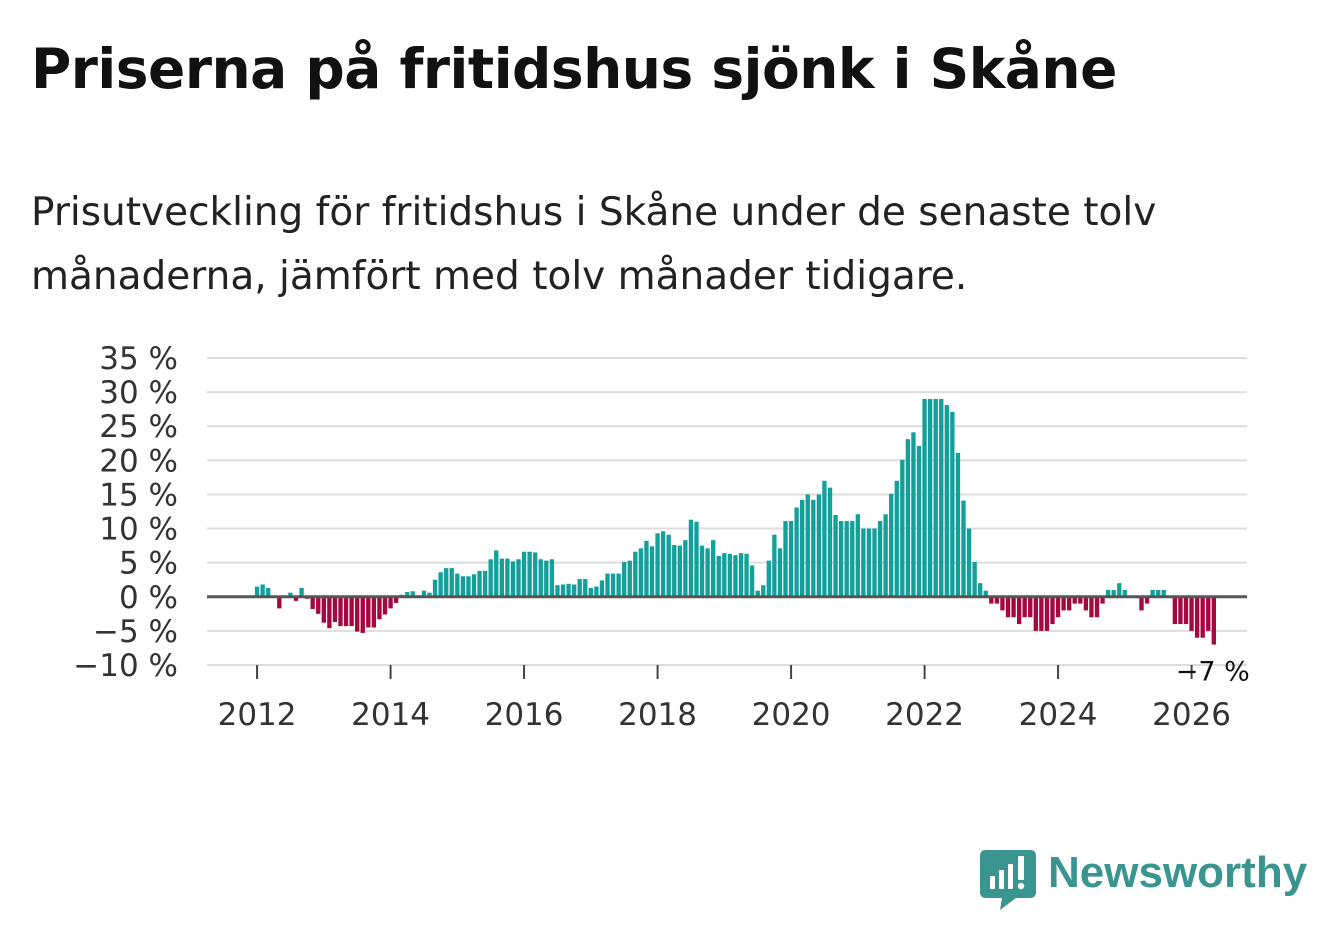 The width and height of the screenshot is (1322, 939). What do you see at coordinates (138, 530) in the screenshot?
I see `y-tick-label: 10 %` at bounding box center [138, 530].